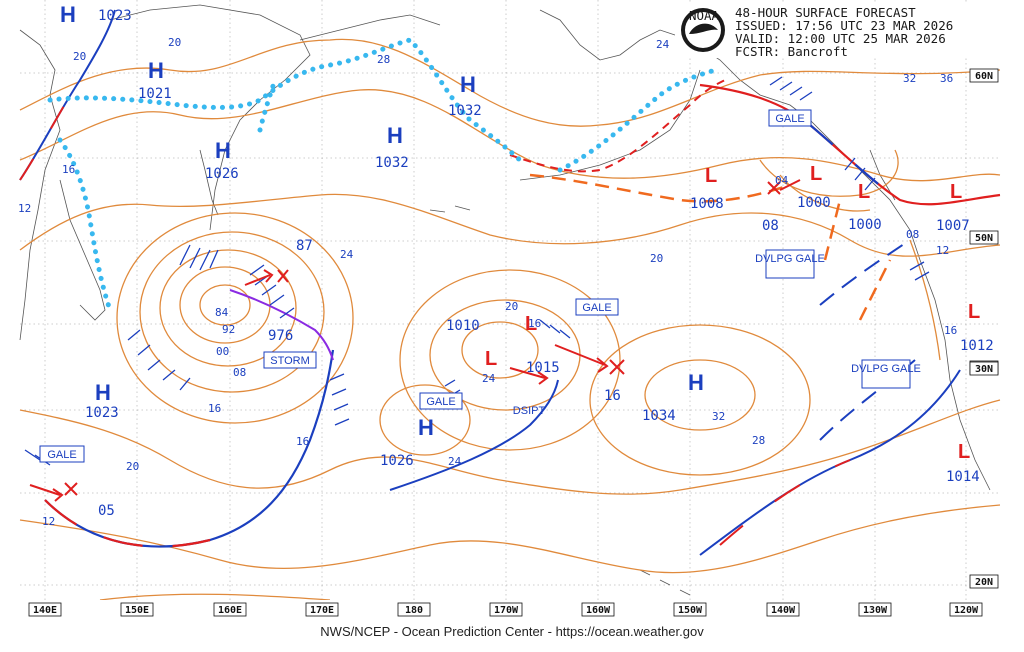  I want to click on longitude-label: 150E, so click(137, 610).